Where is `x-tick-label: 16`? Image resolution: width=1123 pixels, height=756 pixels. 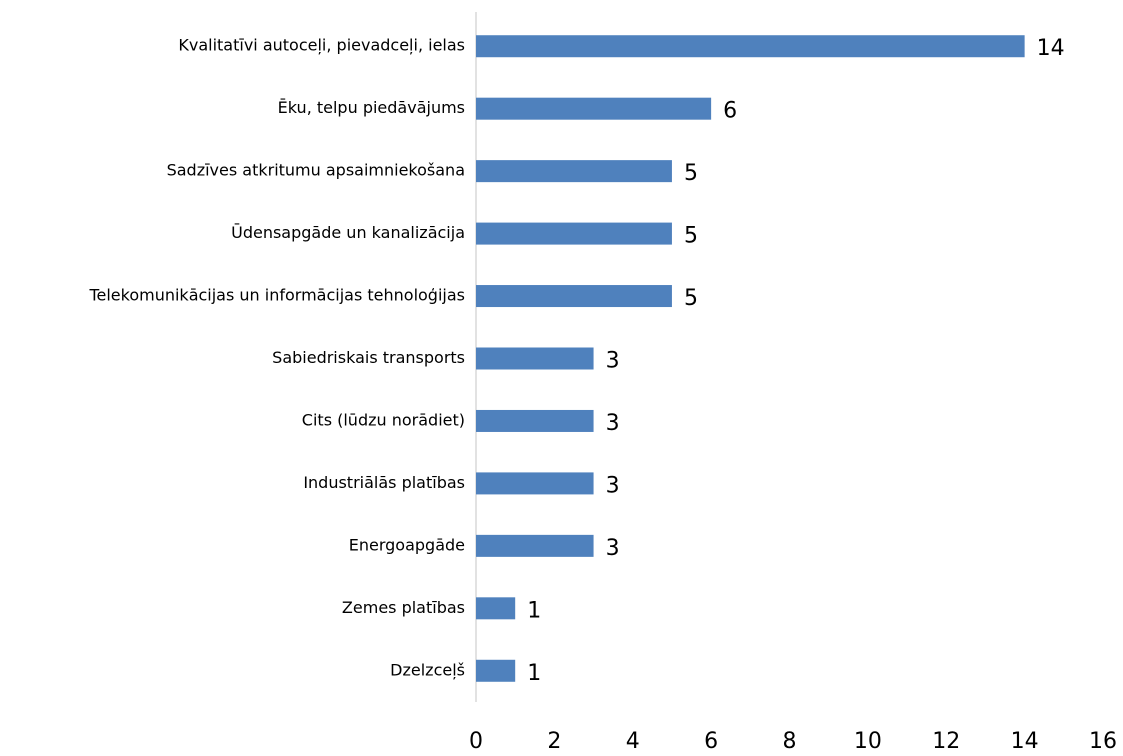 x-tick-label: 16 is located at coordinates (1103, 741).